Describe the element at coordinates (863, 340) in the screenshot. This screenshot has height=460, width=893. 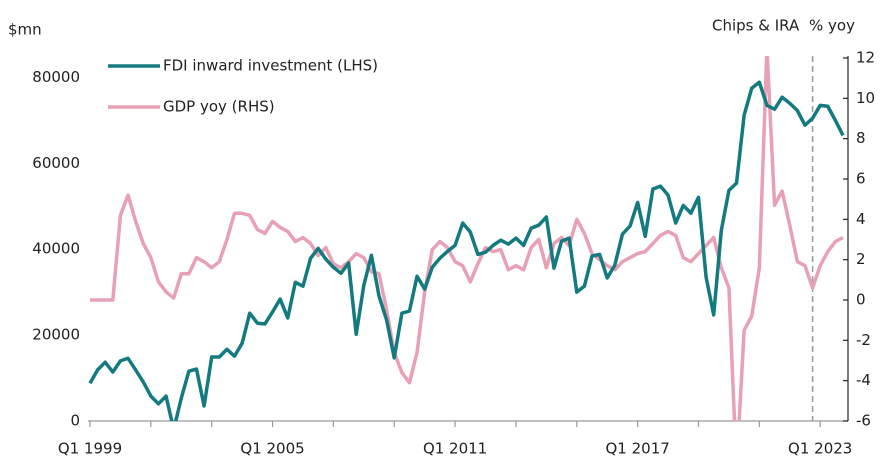
I see `y2-tick-label: -2` at that location.